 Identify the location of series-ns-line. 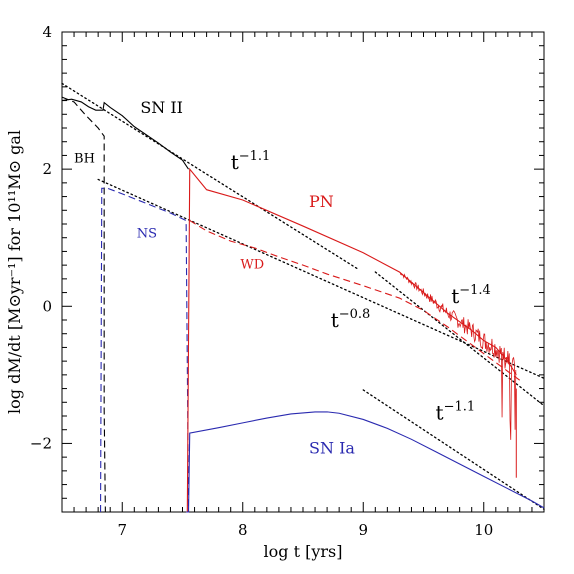
(145, 350).